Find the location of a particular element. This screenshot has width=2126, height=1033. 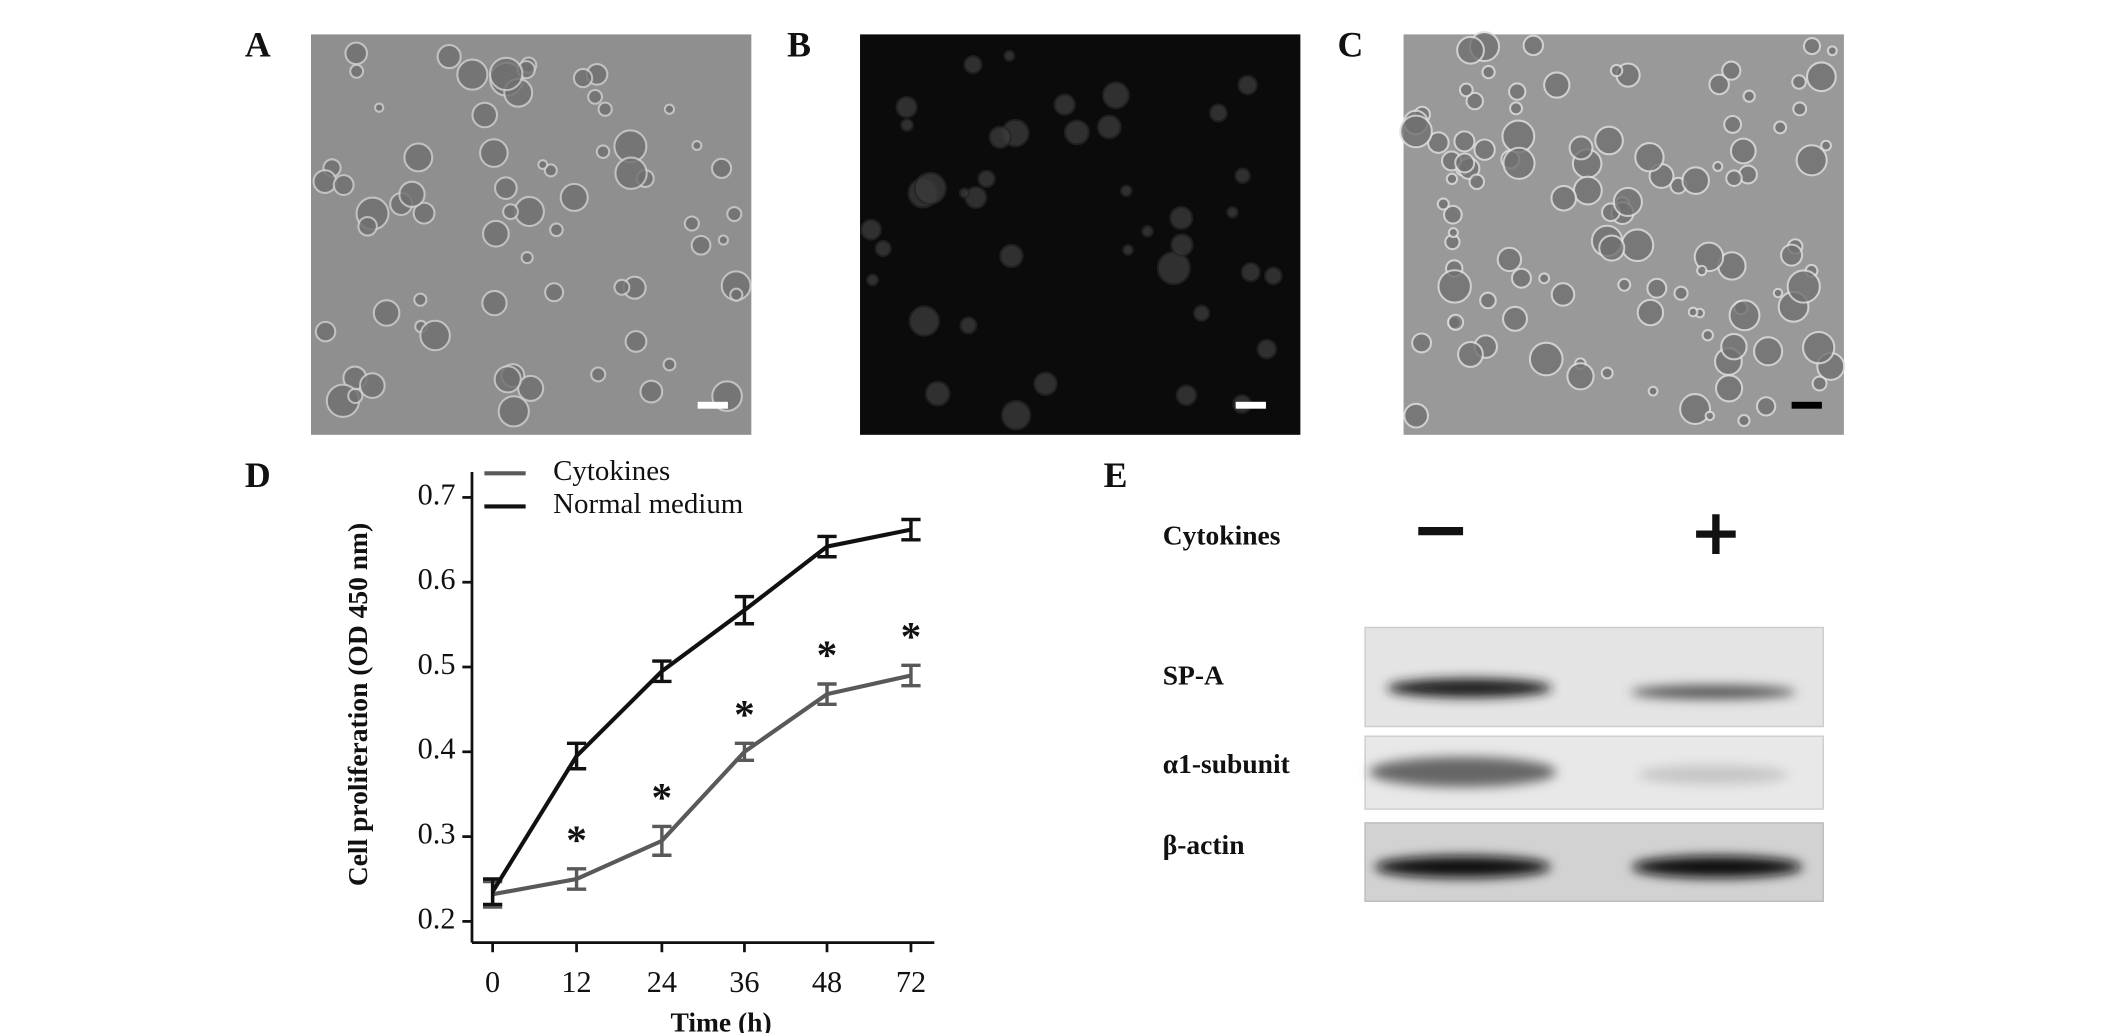

micrograph is located at coordinates (531, 234).